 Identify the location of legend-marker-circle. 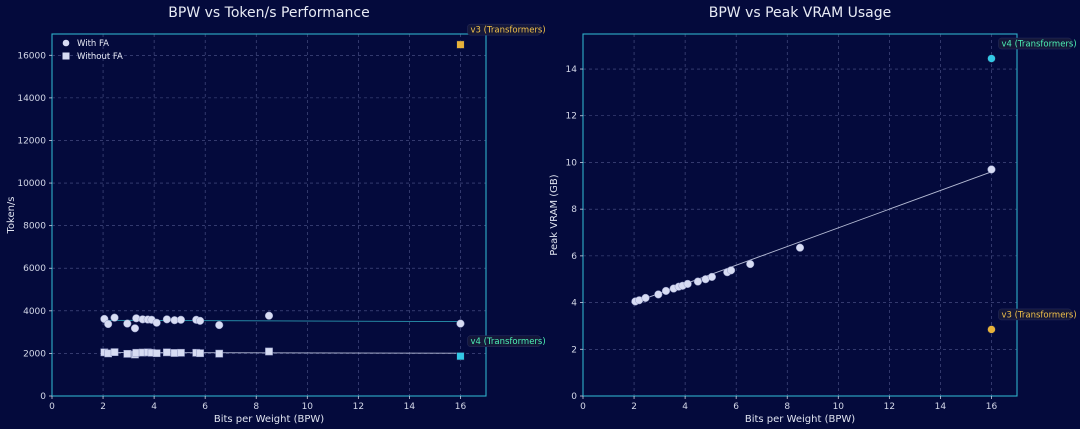
(66, 43).